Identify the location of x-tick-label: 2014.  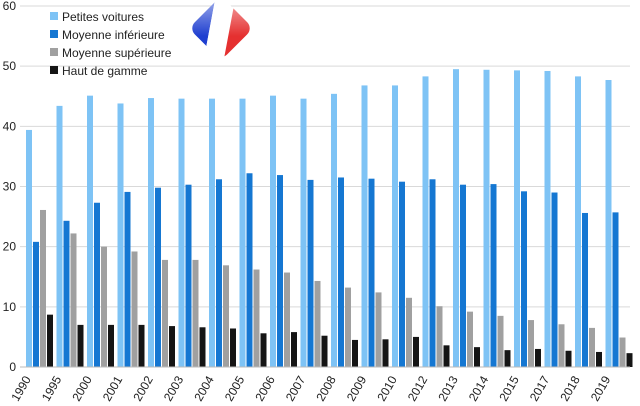
(479, 388).